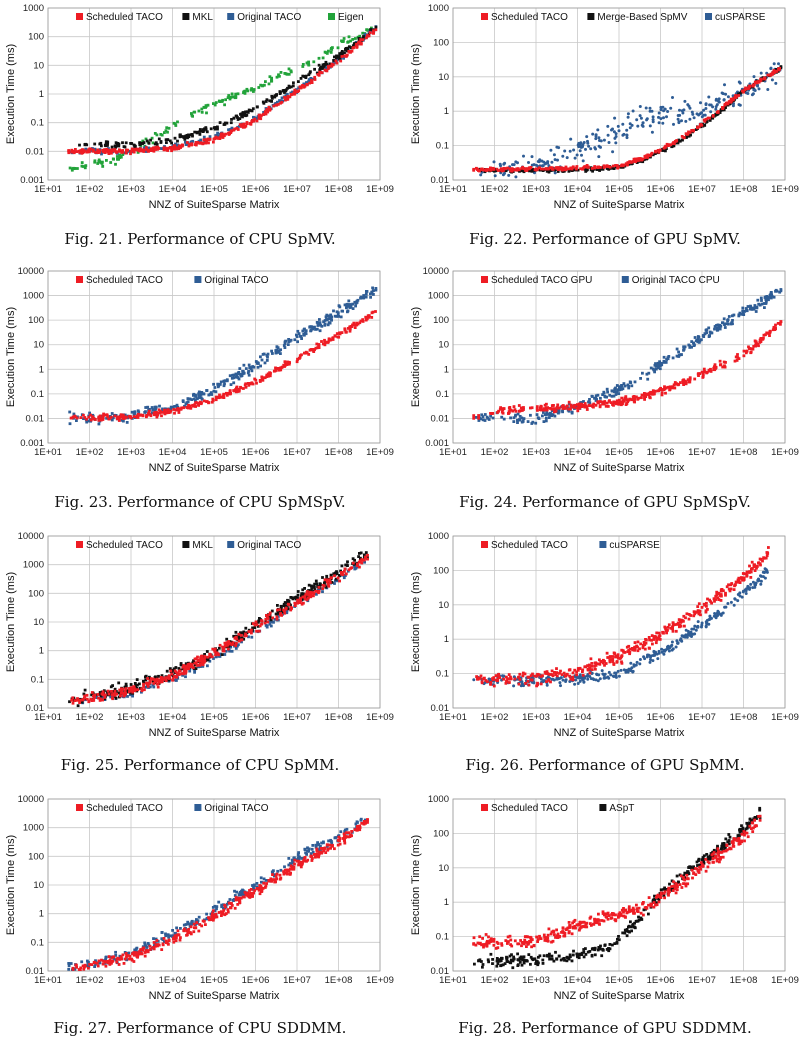 The height and width of the screenshot is (1044, 810). I want to click on y-tick-label: 0.01, so click(35, 708).